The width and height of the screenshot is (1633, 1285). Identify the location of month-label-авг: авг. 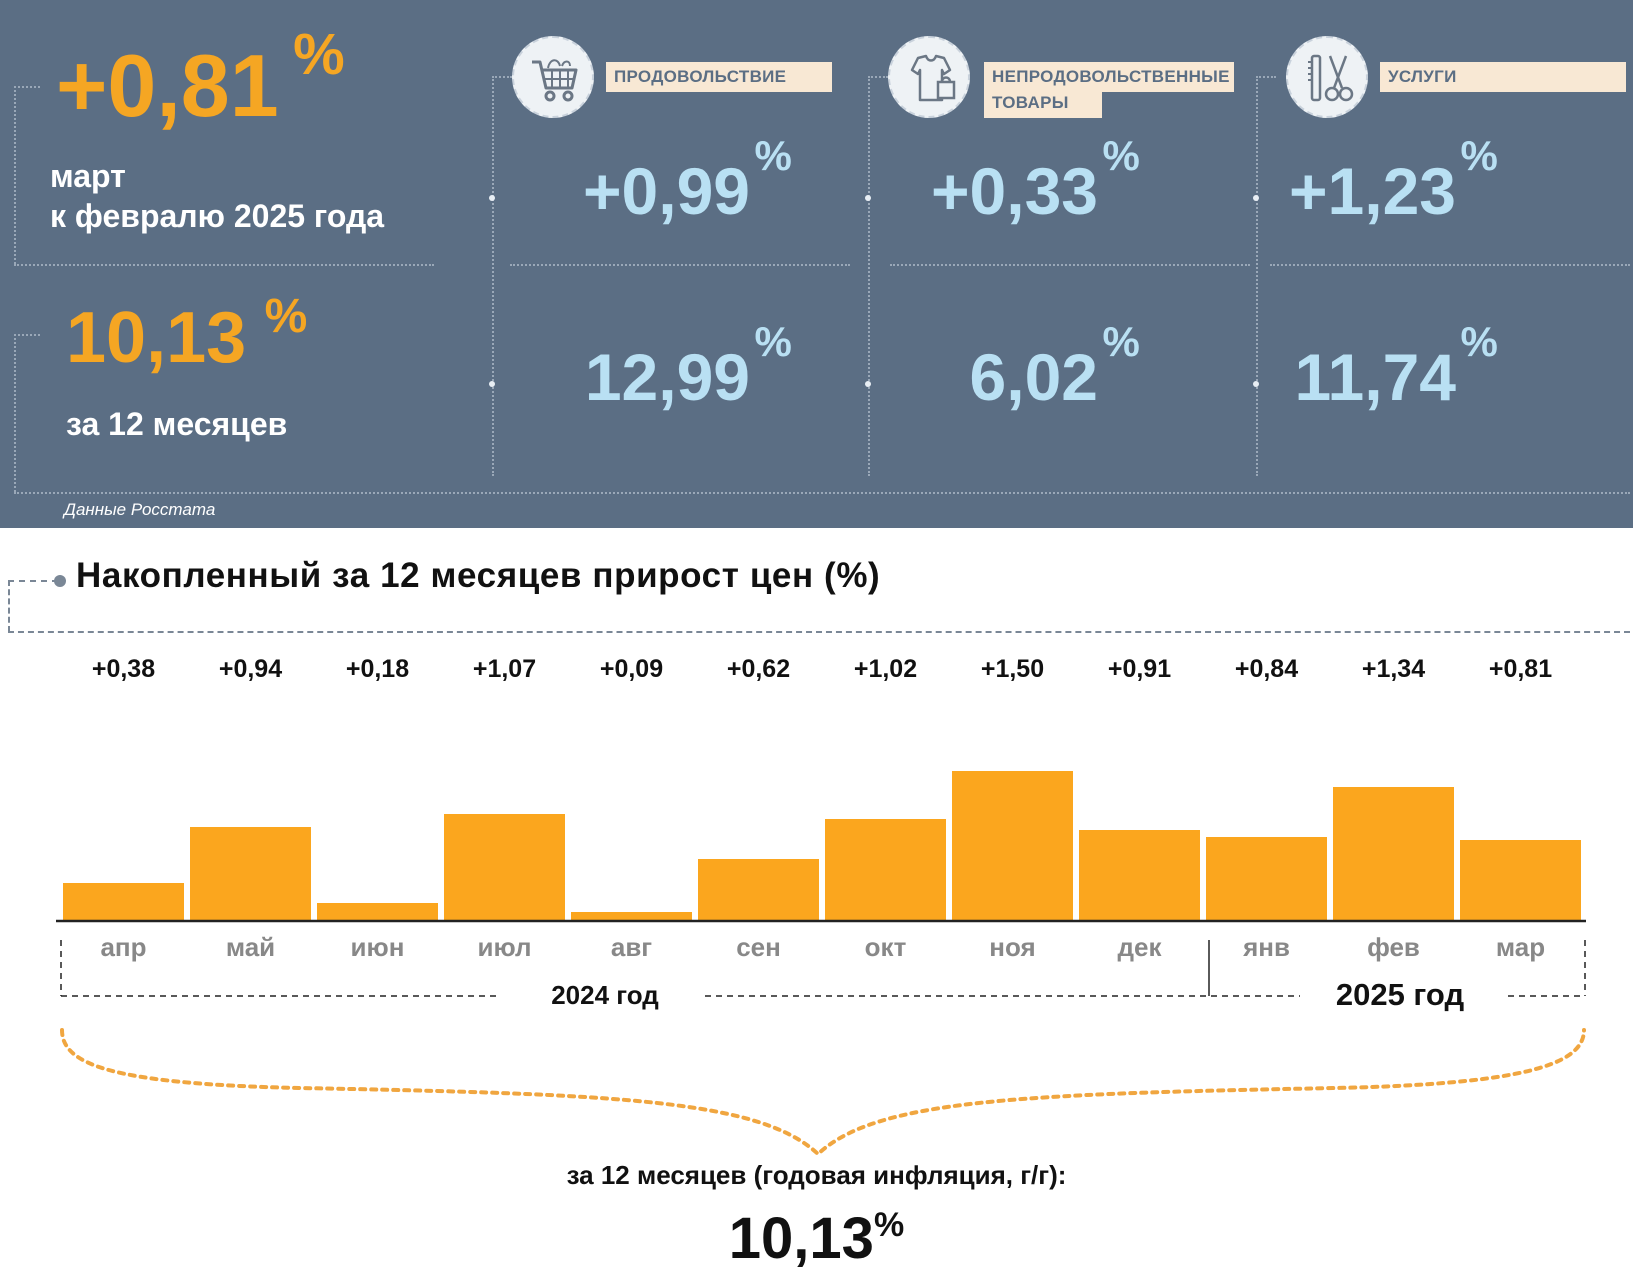
(631, 947).